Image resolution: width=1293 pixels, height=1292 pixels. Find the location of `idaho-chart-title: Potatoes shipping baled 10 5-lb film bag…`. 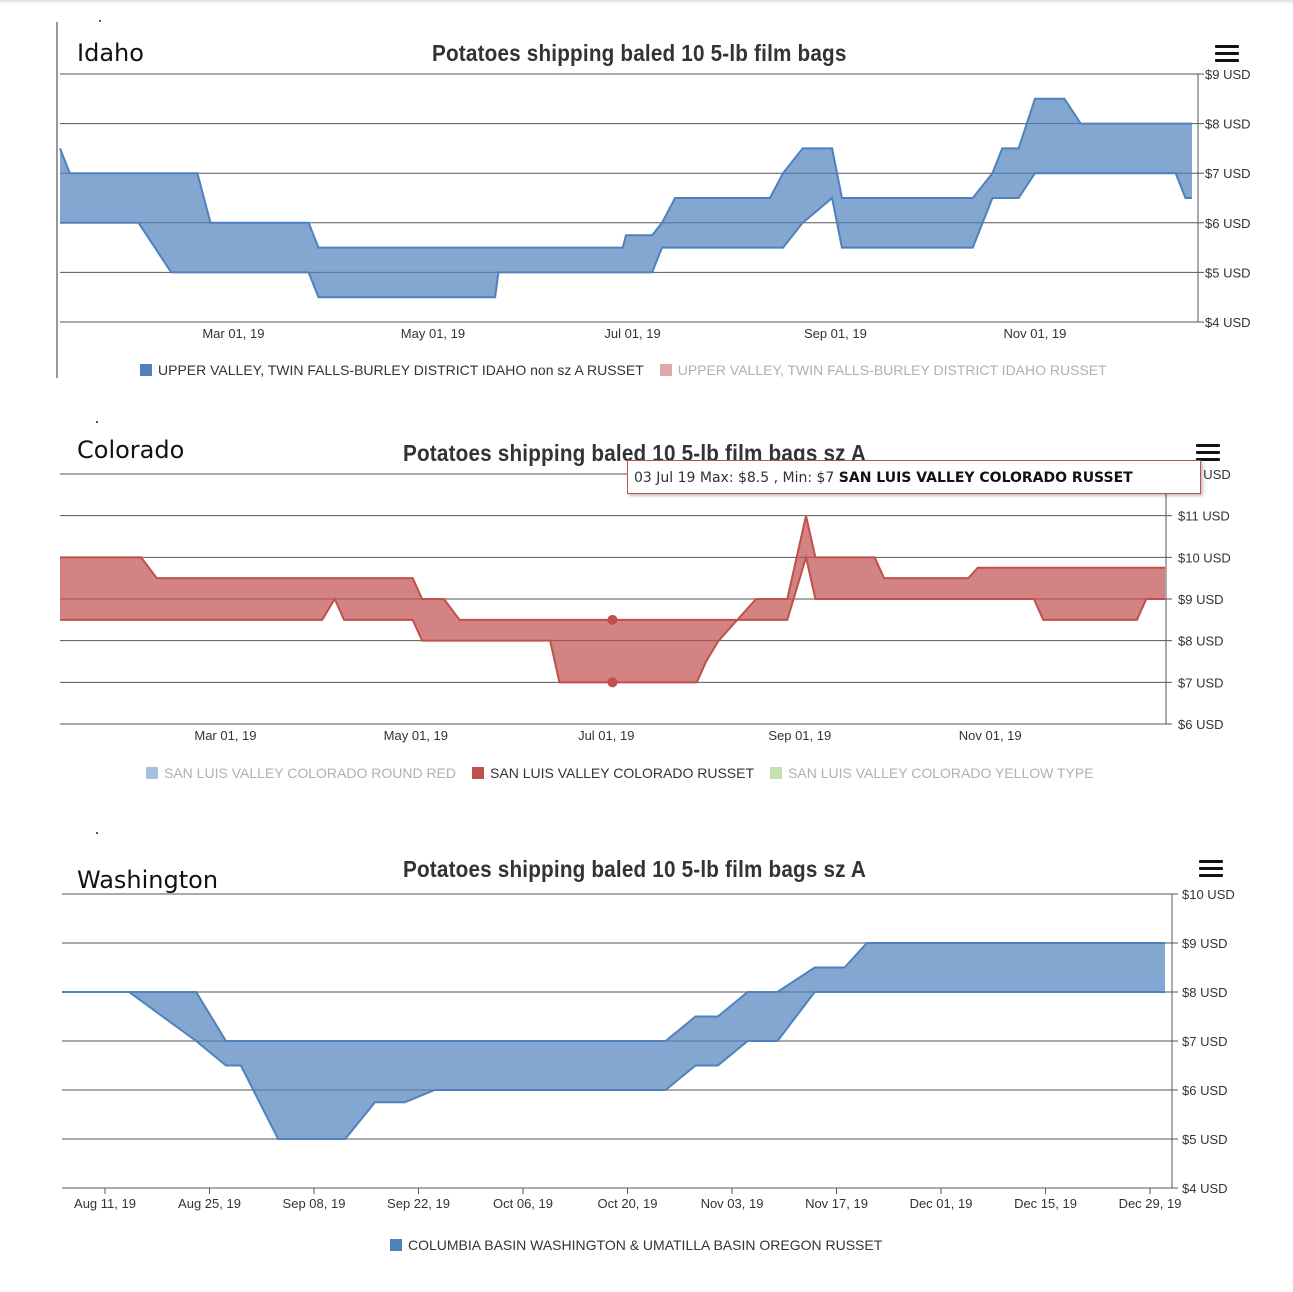

idaho-chart-title: Potatoes shipping baled 10 5-lb film bag… is located at coordinates (639, 53).